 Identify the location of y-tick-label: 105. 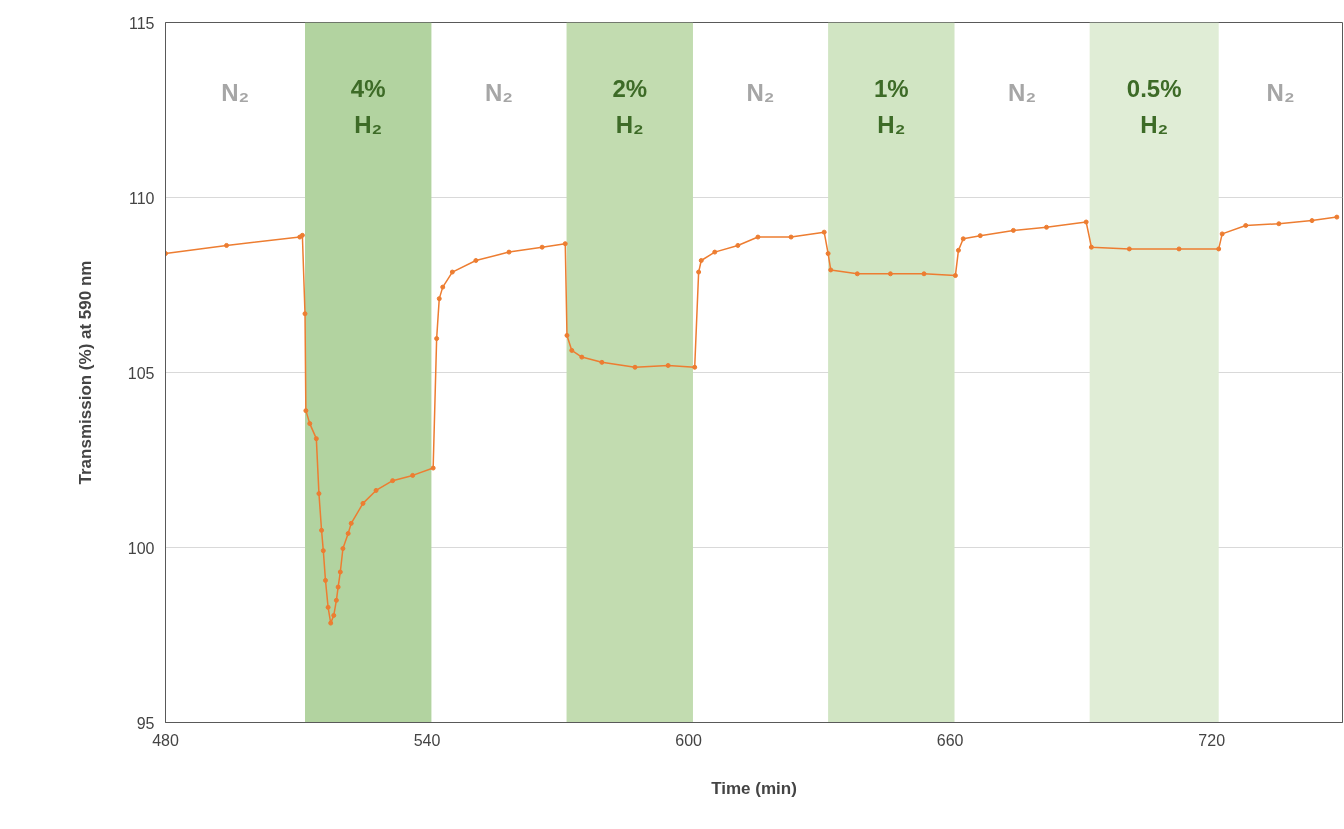
(141, 373).